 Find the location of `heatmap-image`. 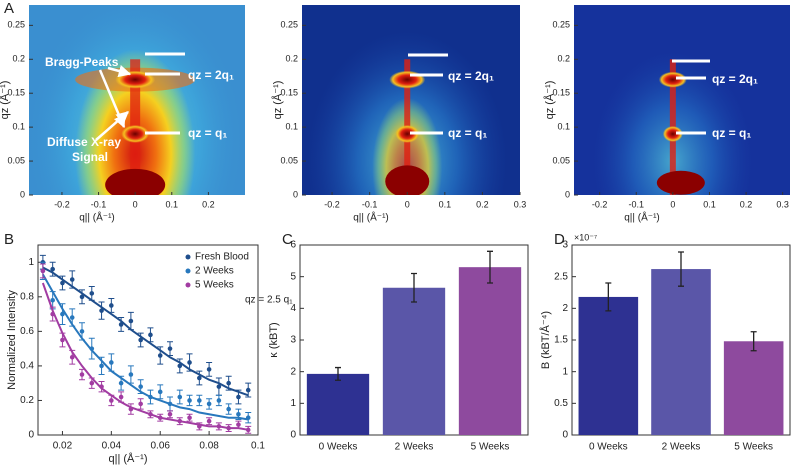

heatmap-image is located at coordinates (137, 100).